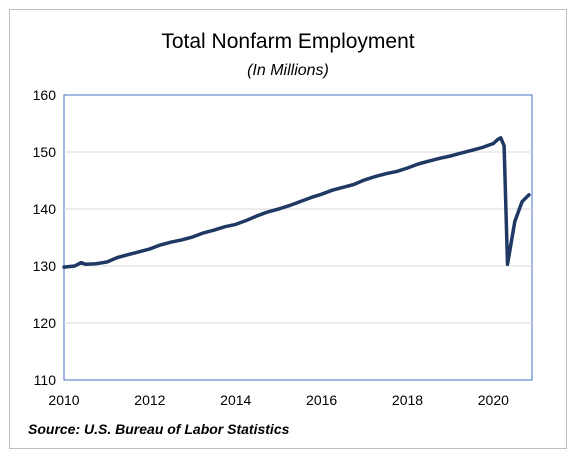  Describe the element at coordinates (63, 400) in the screenshot. I see `x-tick-label: 2010` at that location.